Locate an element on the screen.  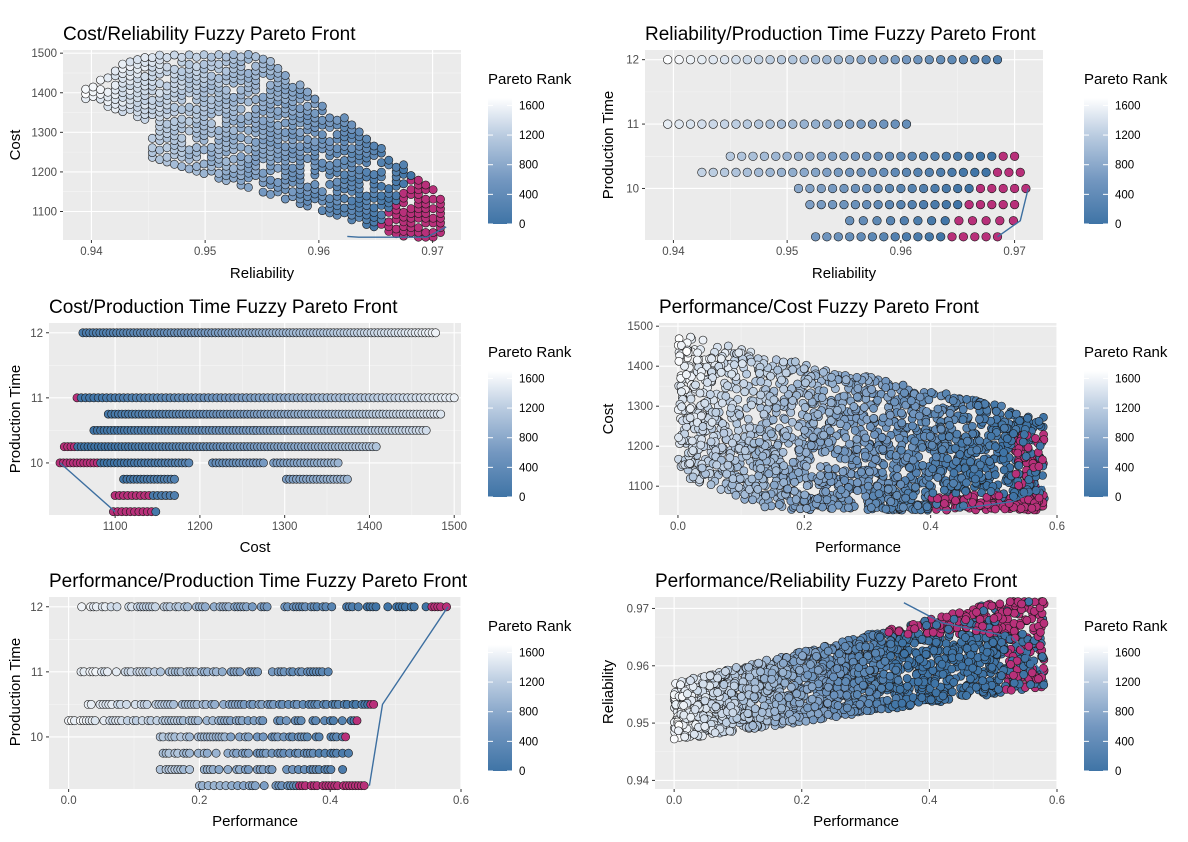
chart-title: Cost/Reliability Fuzzy Pareto Front is located at coordinates (209, 34).